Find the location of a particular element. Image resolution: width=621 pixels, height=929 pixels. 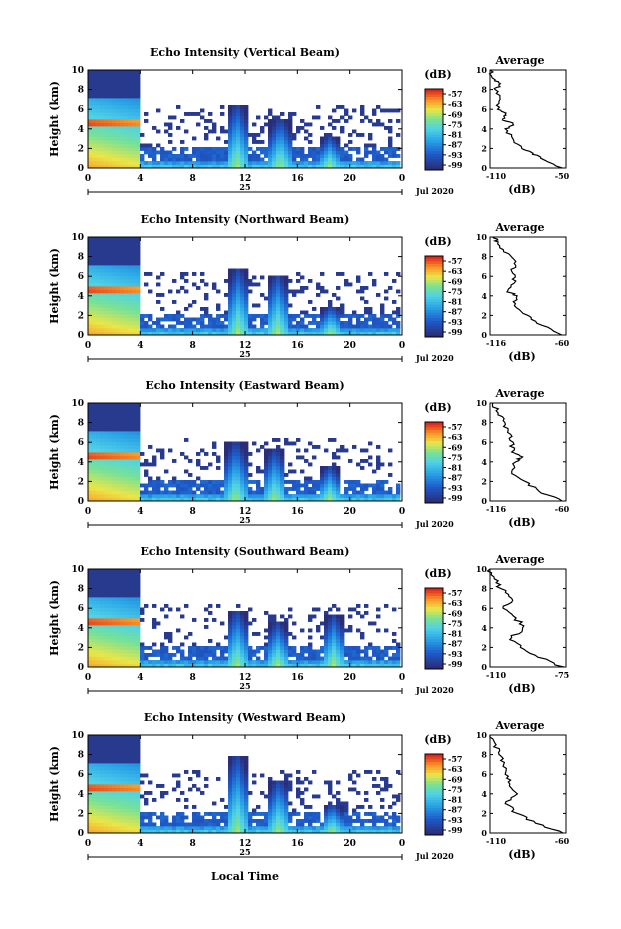

average-x-tick-label: -116 is located at coordinates (496, 509).